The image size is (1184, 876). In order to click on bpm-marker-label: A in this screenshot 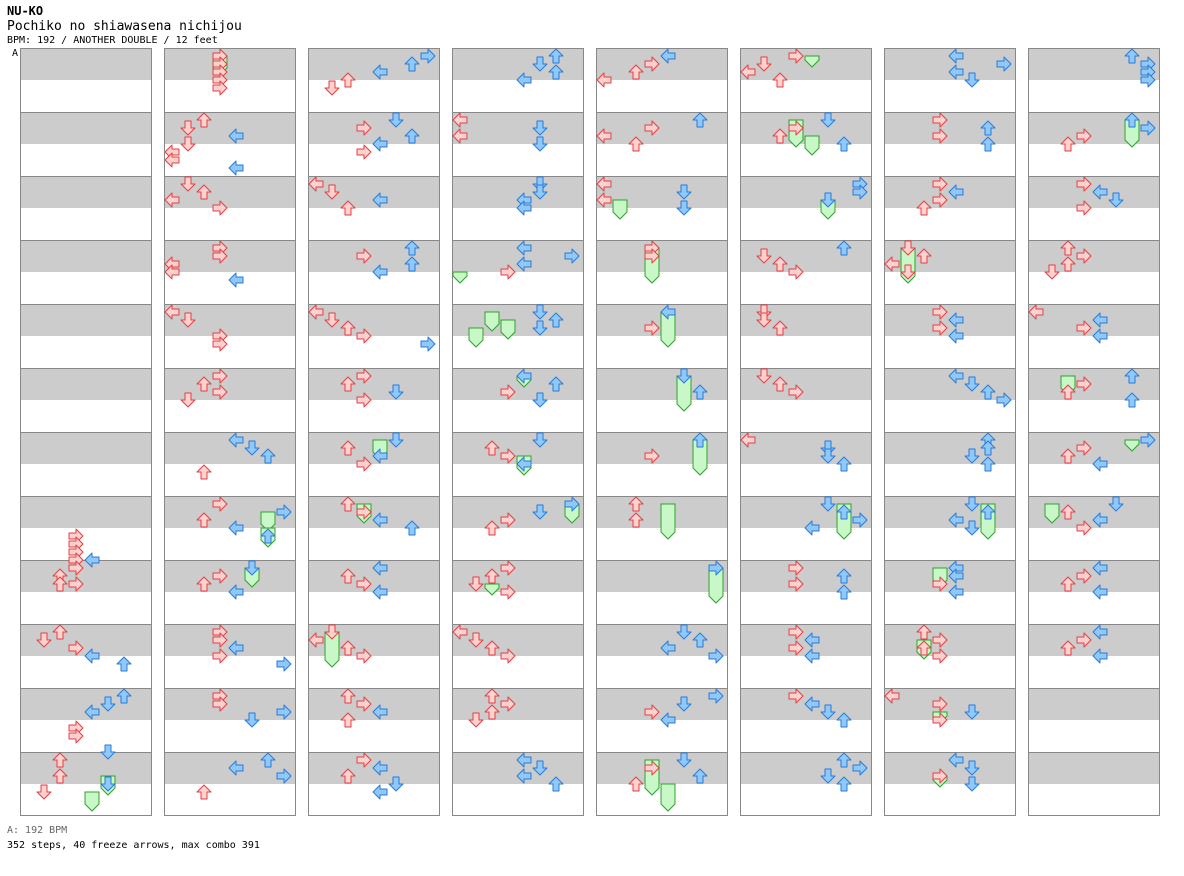, I will do `click(15, 53)`.